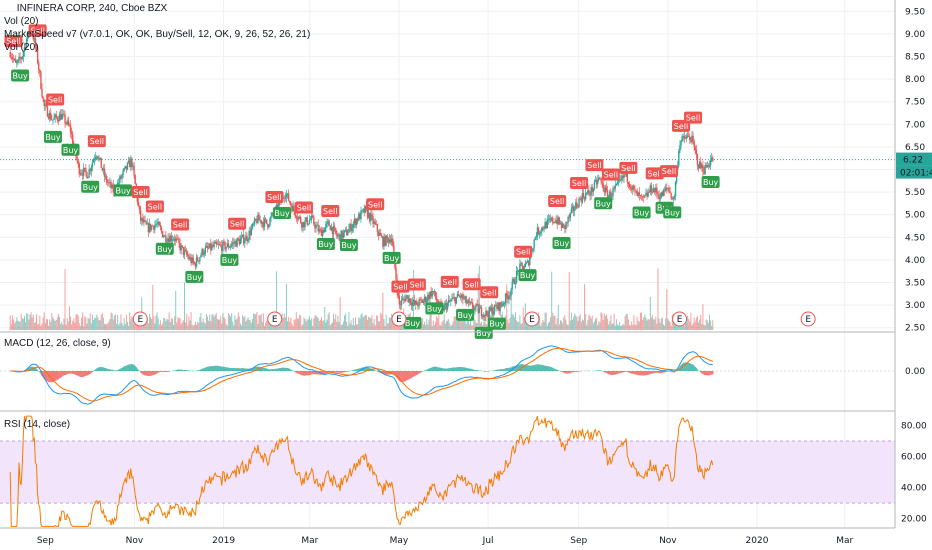 This screenshot has width=932, height=550. Describe the element at coordinates (37, 424) in the screenshot. I see `rsi-title: RSI (14, close)` at that location.